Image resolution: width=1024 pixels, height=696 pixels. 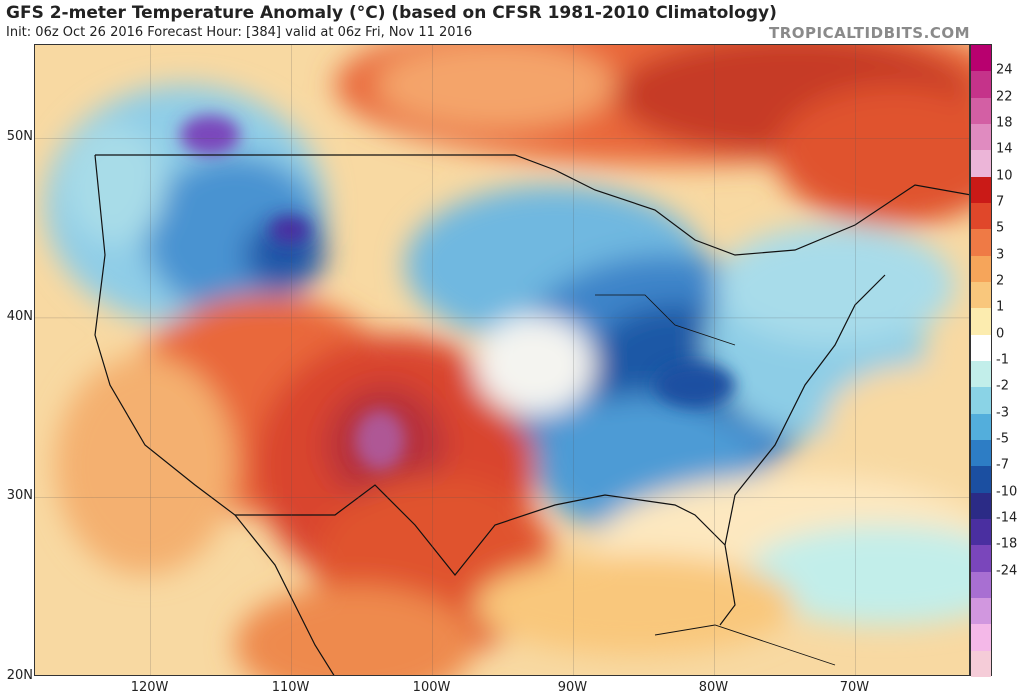 What do you see at coordinates (1007, 518) in the screenshot?
I see `colorbar-label: -14` at bounding box center [1007, 518].